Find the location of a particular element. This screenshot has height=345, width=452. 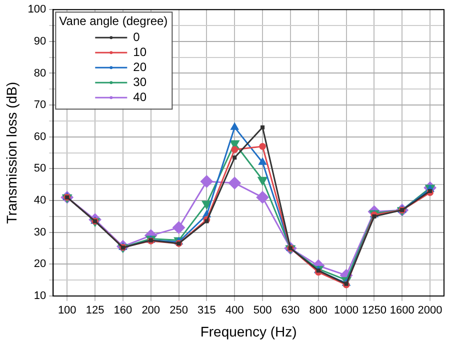

x-tick-label: 630 is located at coordinates (290, 310).